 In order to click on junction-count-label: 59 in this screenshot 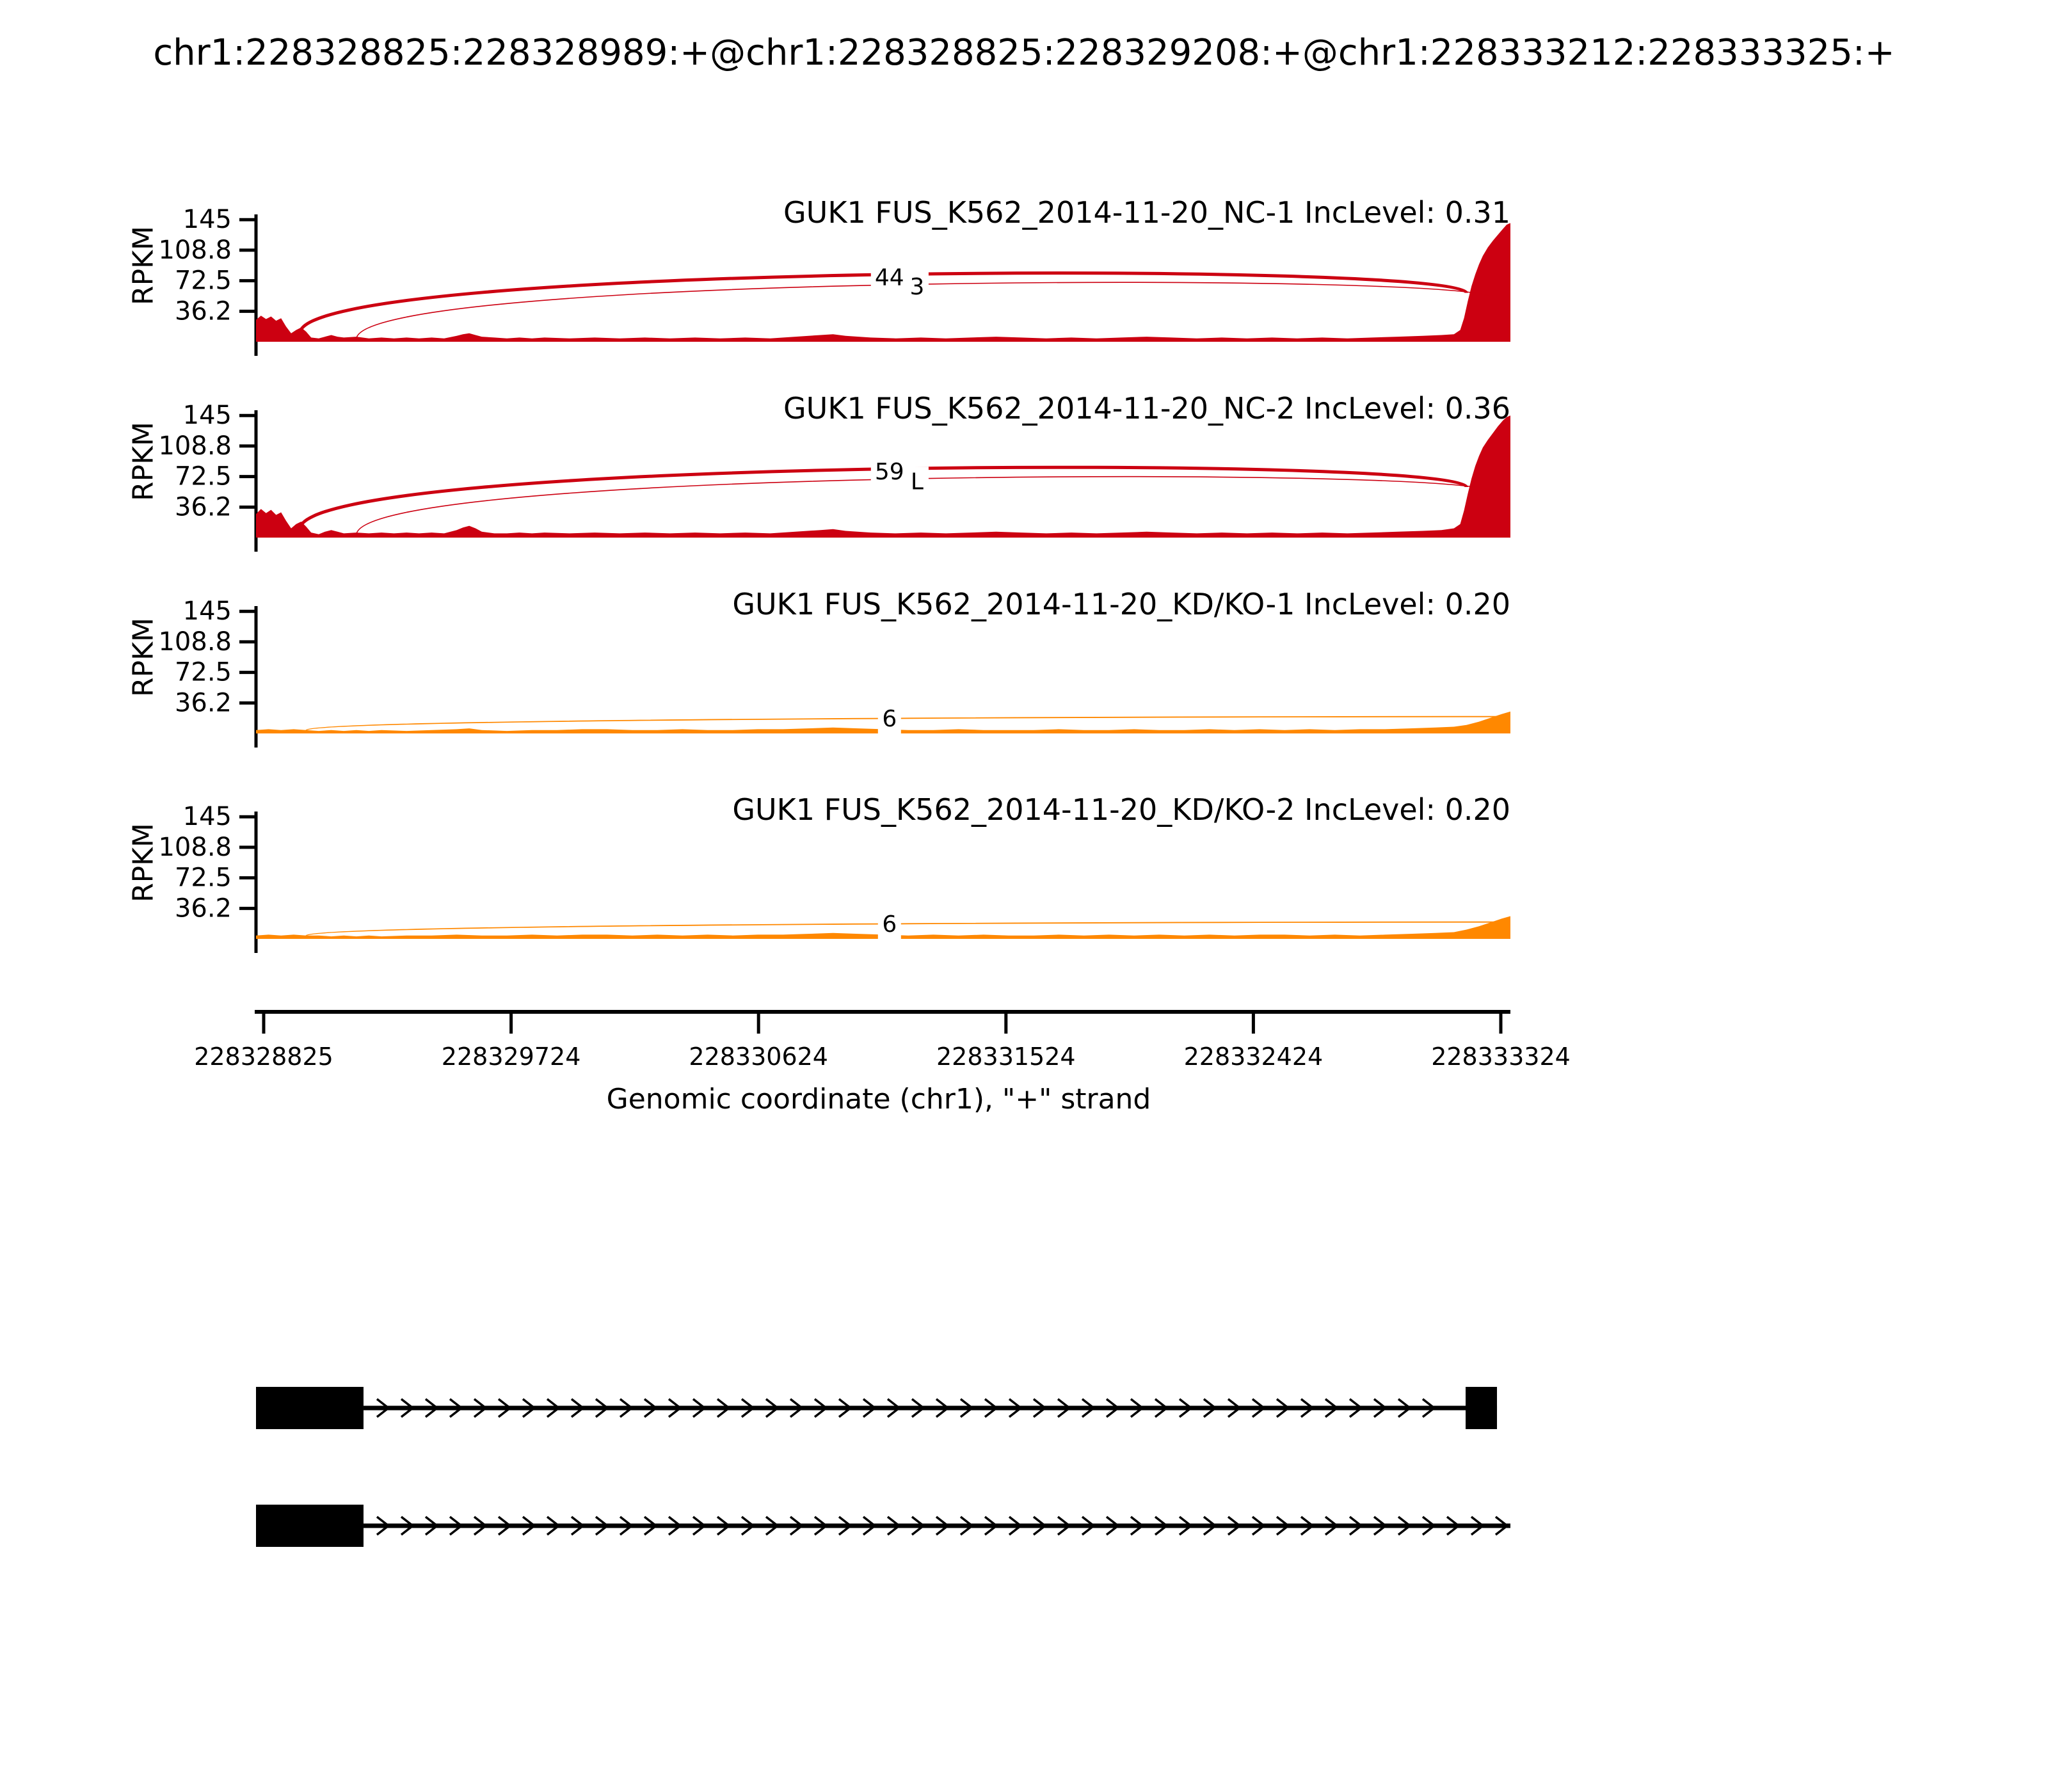, I will do `click(889, 472)`.